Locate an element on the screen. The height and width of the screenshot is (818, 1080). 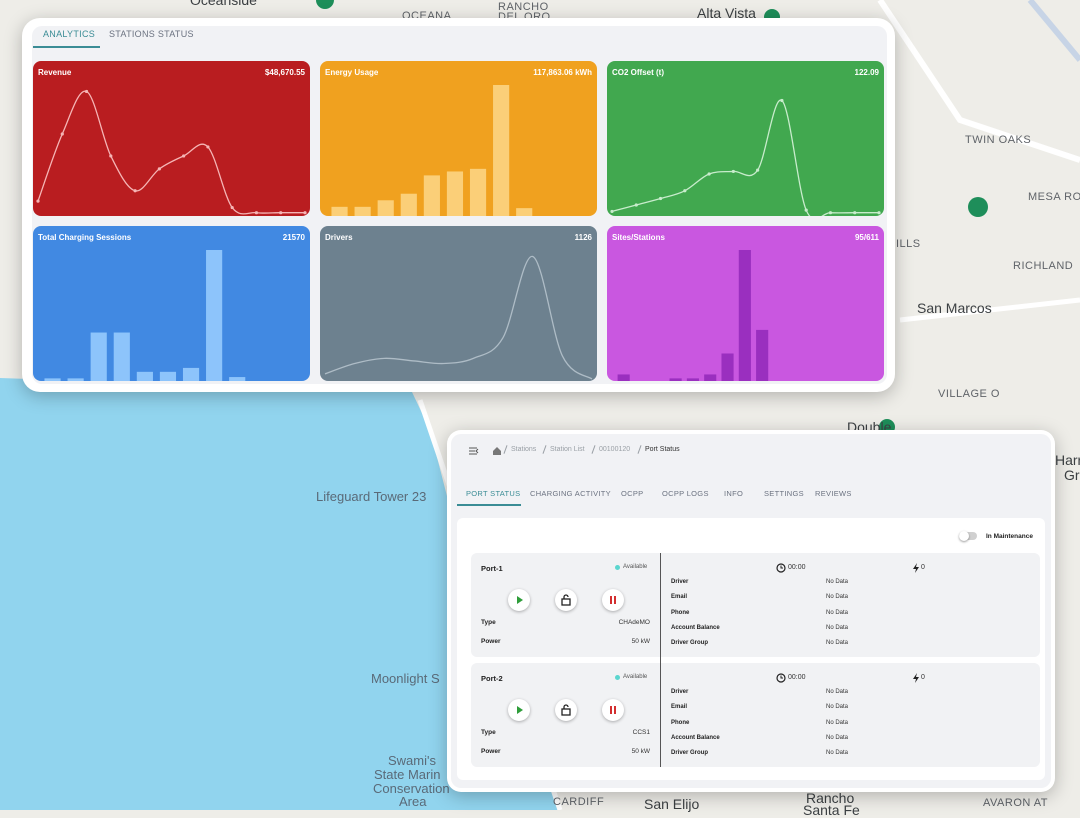
tab: SETTINGS is located at coordinates (784, 493).